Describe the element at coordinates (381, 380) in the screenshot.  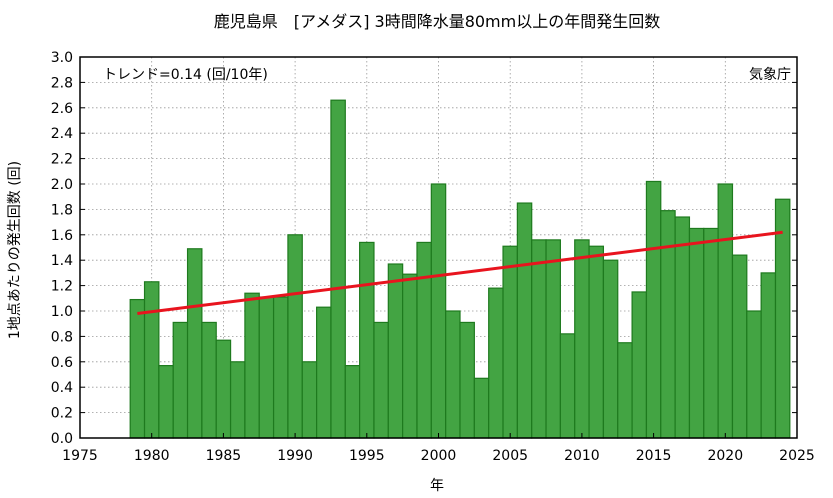
I see `bar-1996` at that location.